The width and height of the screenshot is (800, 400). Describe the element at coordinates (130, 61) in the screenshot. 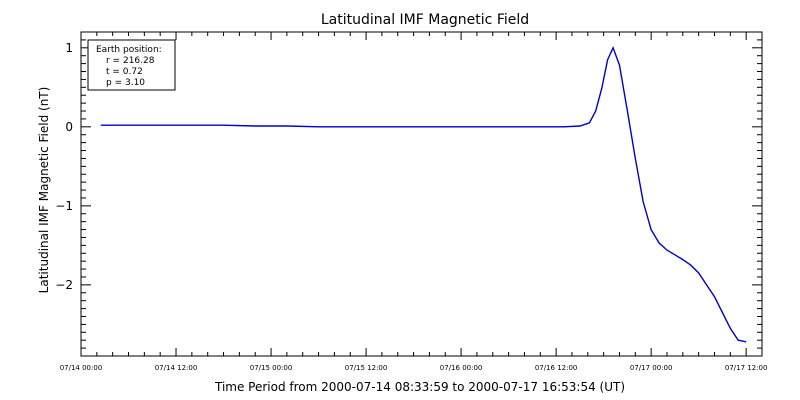

I see `earth-position-r: r = 216.28` at that location.